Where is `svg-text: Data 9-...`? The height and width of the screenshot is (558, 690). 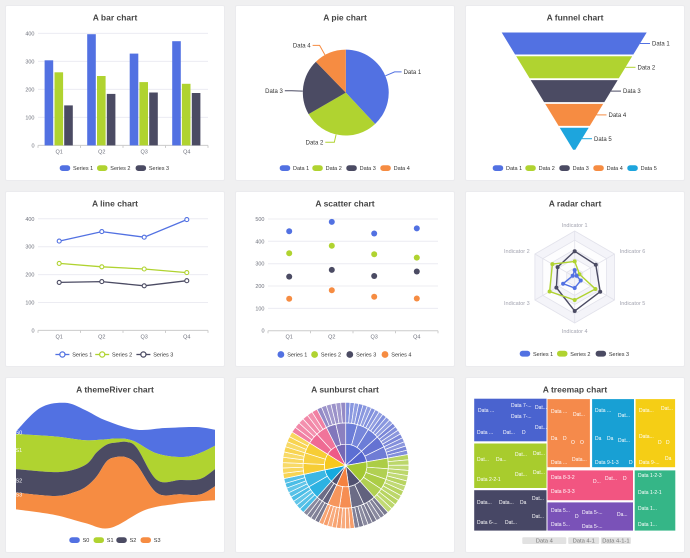
svg-text: Data 9-... is located at coordinates (649, 463).